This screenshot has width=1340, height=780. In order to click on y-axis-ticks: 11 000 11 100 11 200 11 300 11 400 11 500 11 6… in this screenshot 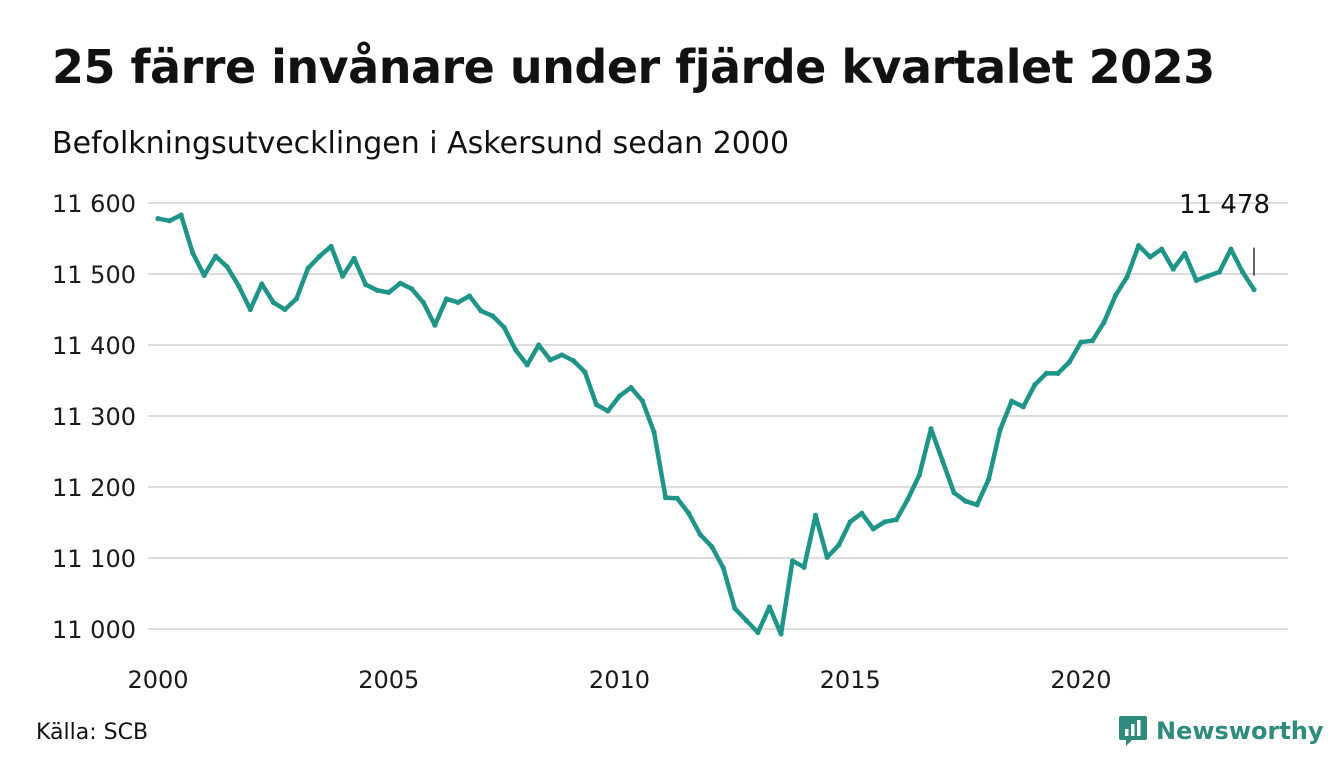, I will do `click(94, 417)`.